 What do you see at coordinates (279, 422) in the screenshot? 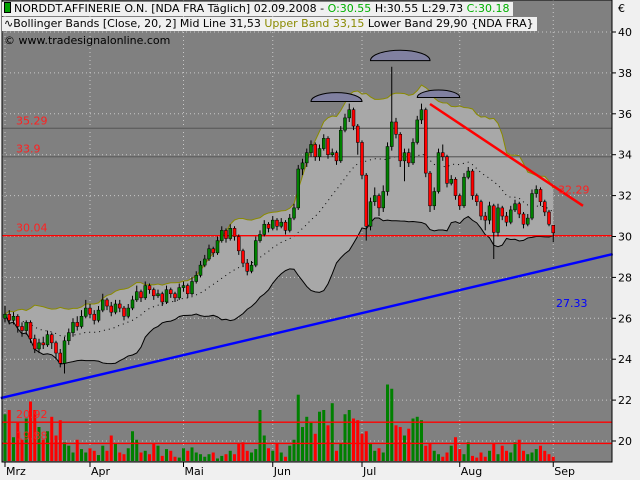
I see `volume-bars` at bounding box center [279, 422].